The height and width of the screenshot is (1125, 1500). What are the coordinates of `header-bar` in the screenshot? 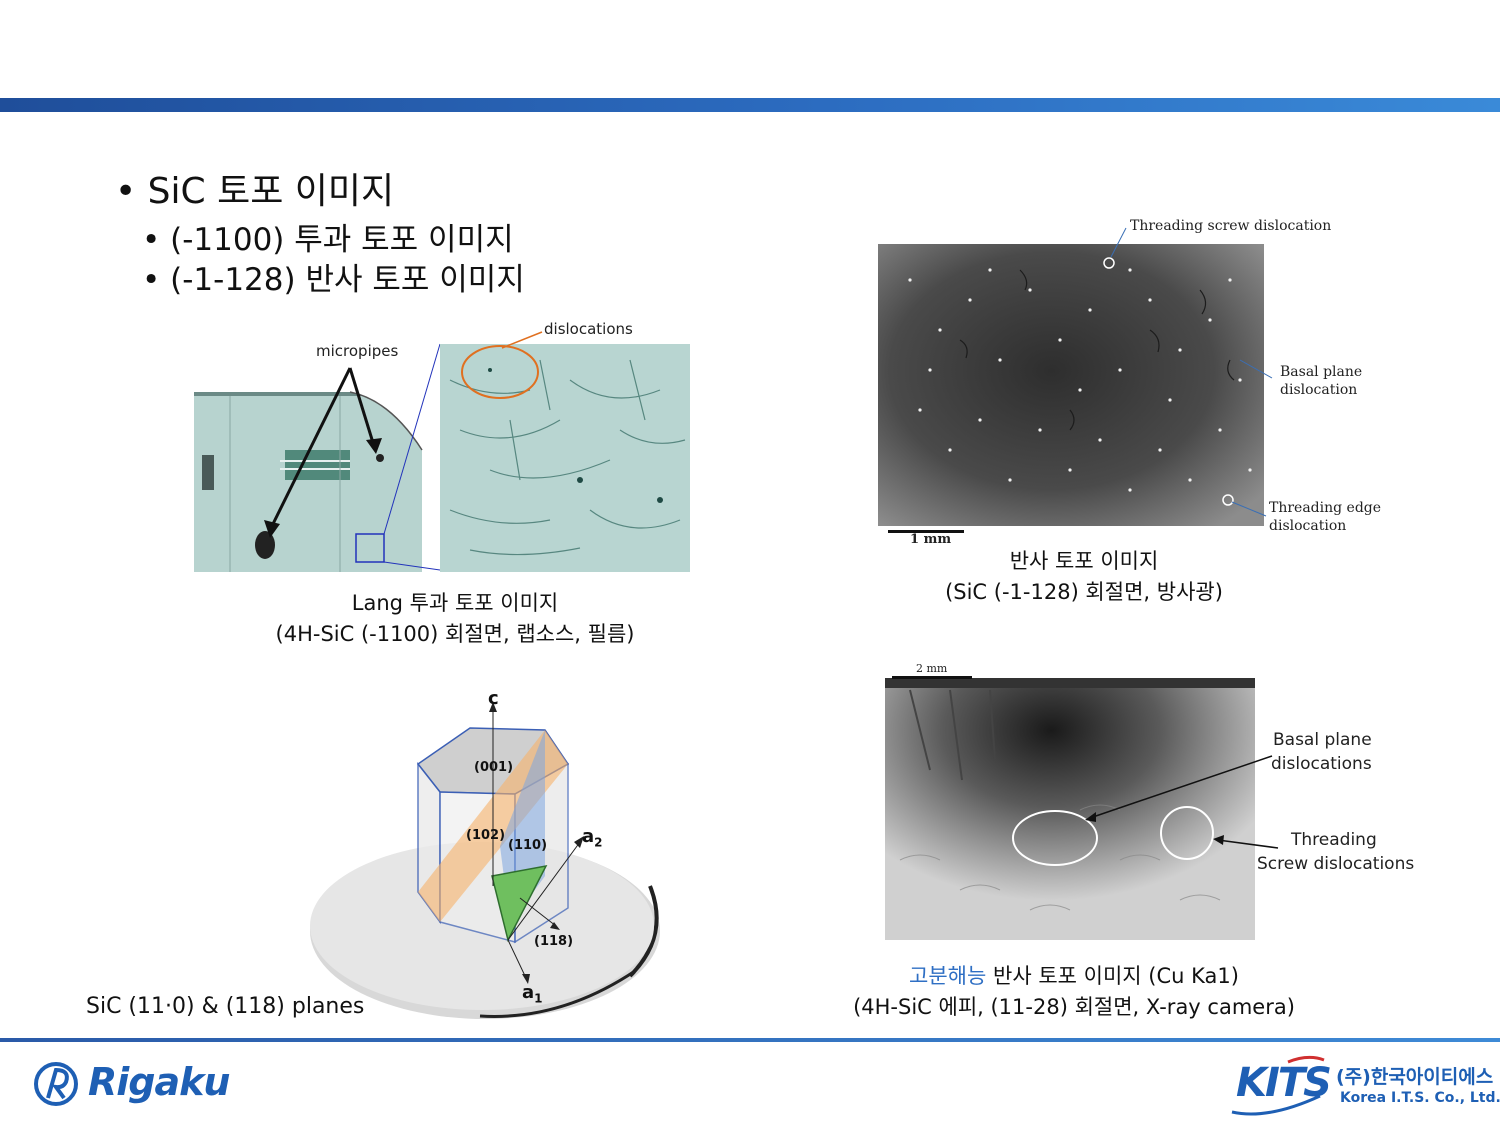 It's located at (750, 105).